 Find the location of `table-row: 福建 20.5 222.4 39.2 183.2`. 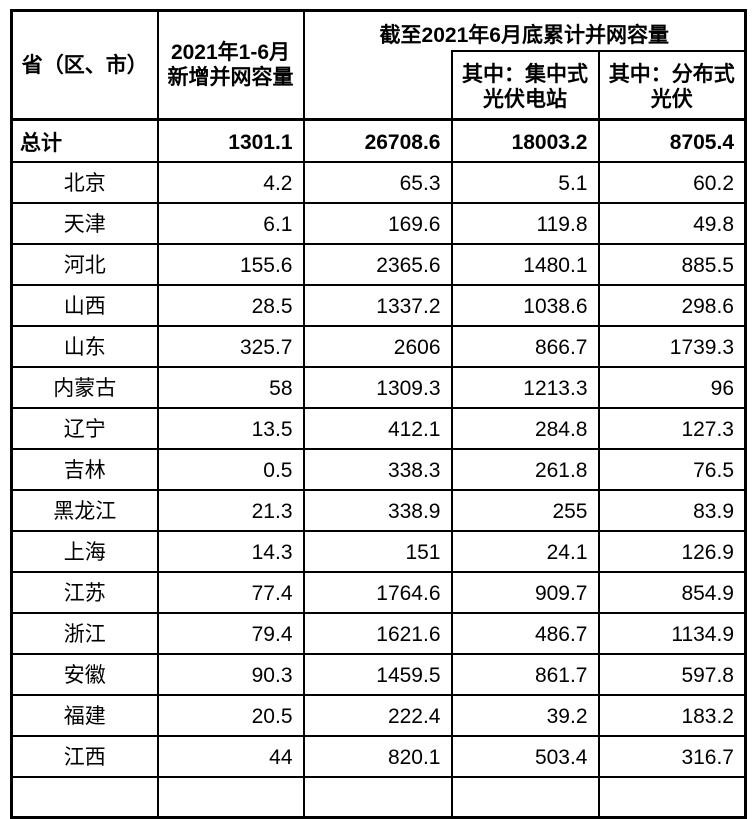

table-row: 福建 20.5 222.4 39.2 183.2 is located at coordinates (378, 715).